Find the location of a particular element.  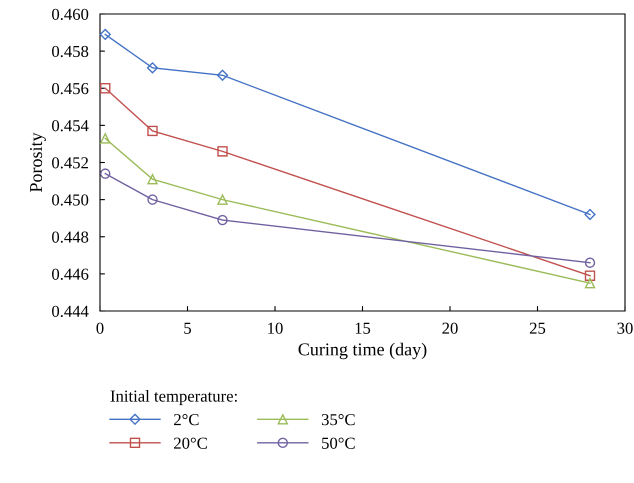

x-tick-label: 20 is located at coordinates (450, 328).